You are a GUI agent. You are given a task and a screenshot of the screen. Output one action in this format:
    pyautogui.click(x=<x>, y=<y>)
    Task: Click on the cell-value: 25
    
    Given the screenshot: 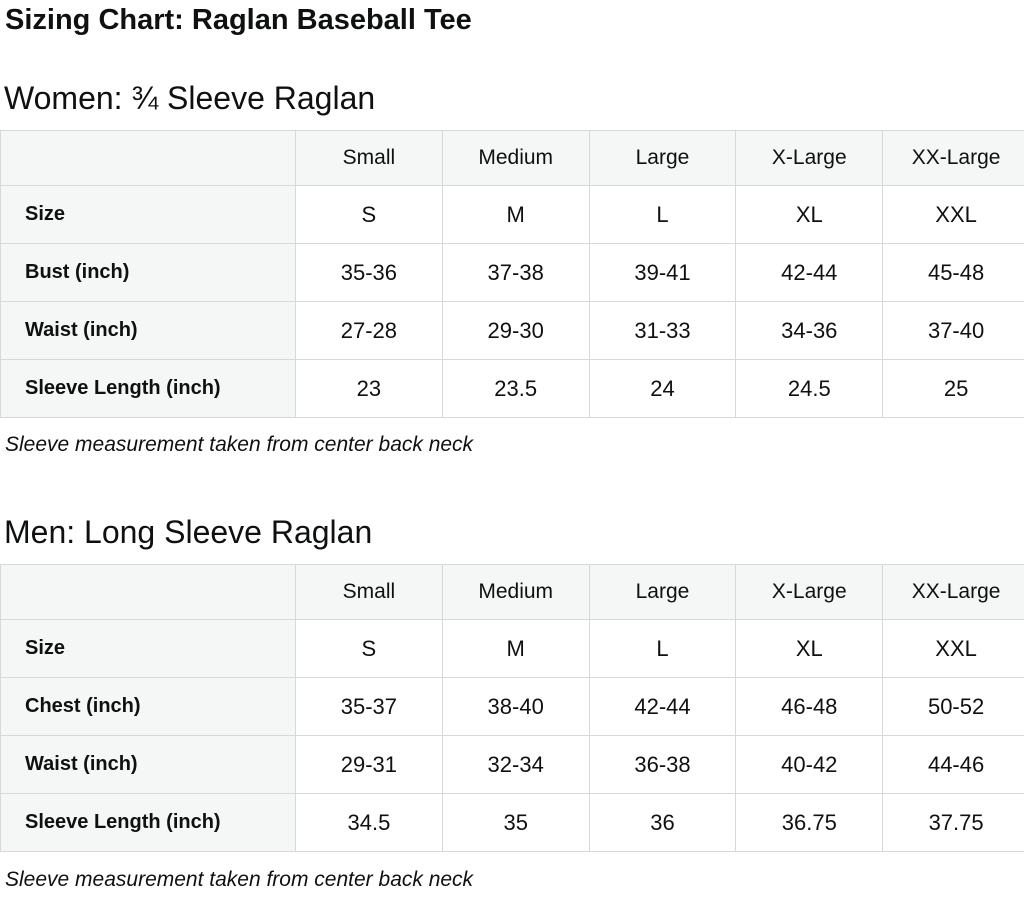 What is the action you would take?
    pyautogui.click(x=953, y=388)
    